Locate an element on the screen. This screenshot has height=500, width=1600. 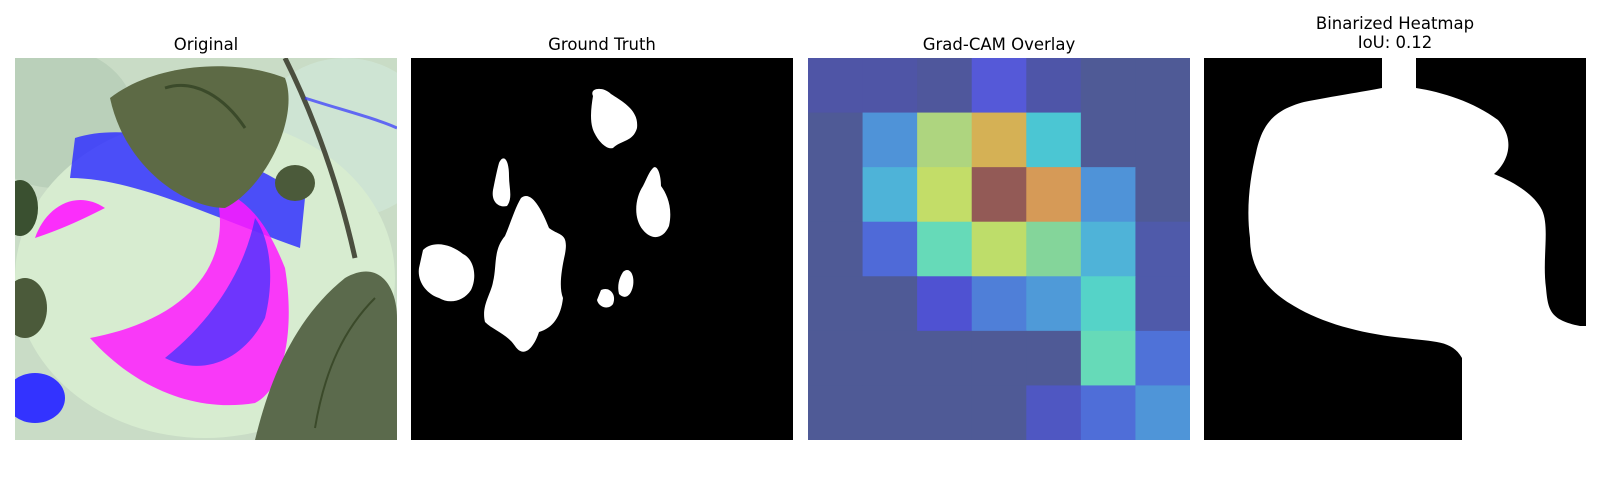
panel-title-original: Original is located at coordinates (206, 44).